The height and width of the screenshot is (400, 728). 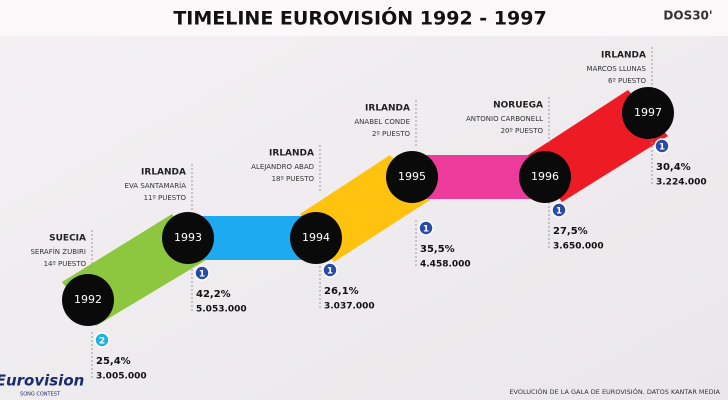 I want to click on year: 1996, so click(x=545, y=176).